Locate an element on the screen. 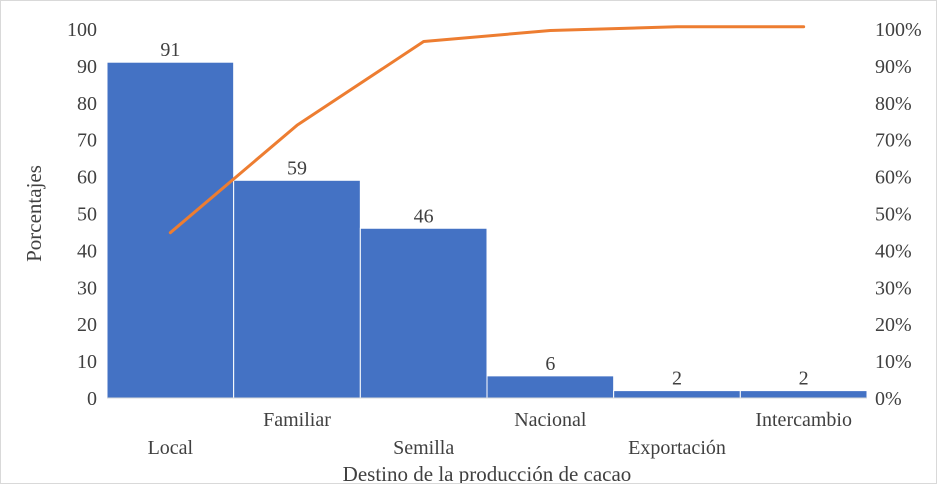 This screenshot has width=945, height=492. y2-tick-label: 100% is located at coordinates (898, 30).